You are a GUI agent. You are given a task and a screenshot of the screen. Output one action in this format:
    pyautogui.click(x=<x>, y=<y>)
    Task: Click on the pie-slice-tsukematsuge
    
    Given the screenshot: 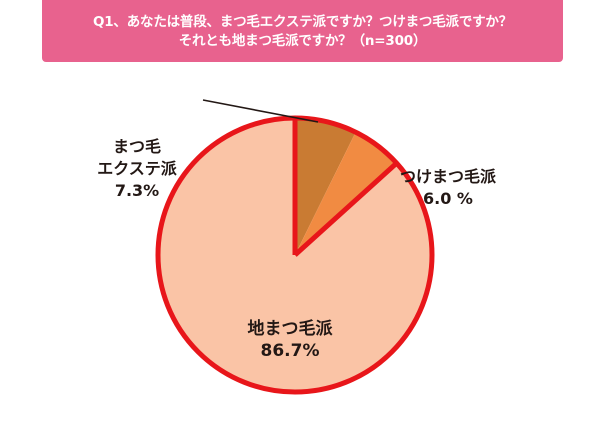 What is the action you would take?
    pyautogui.click(x=346, y=193)
    